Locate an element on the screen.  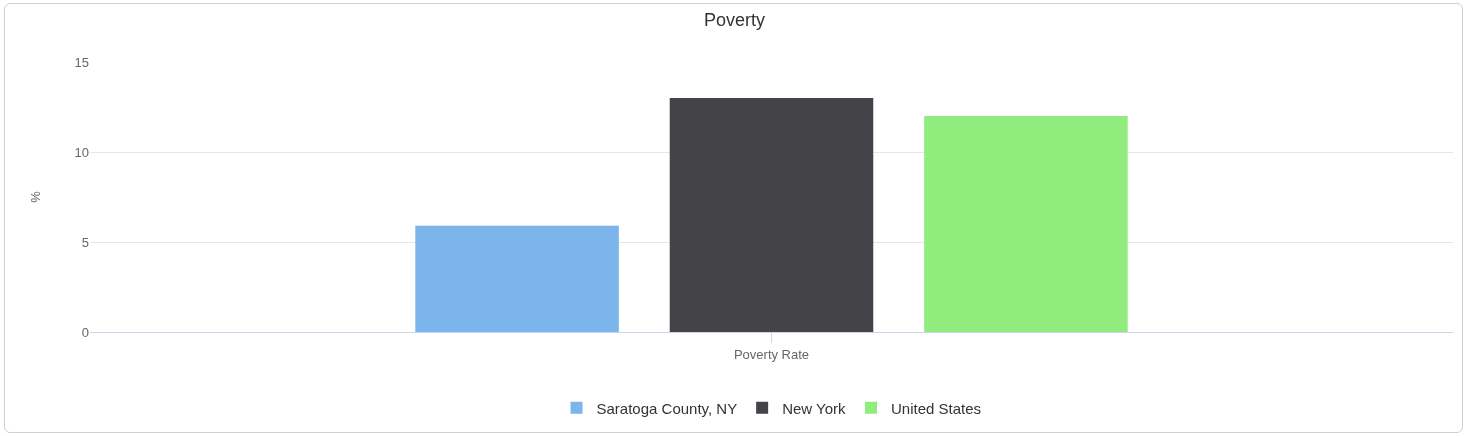
y-tick-label: 5 is located at coordinates (85, 242).